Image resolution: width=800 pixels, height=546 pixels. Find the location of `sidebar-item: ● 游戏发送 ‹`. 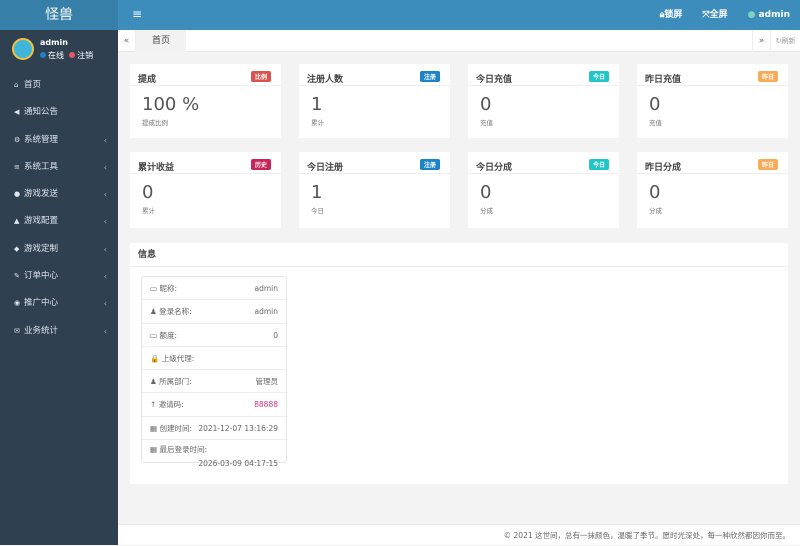

sidebar-item: ● 游戏发送 ‹ is located at coordinates (59, 194).